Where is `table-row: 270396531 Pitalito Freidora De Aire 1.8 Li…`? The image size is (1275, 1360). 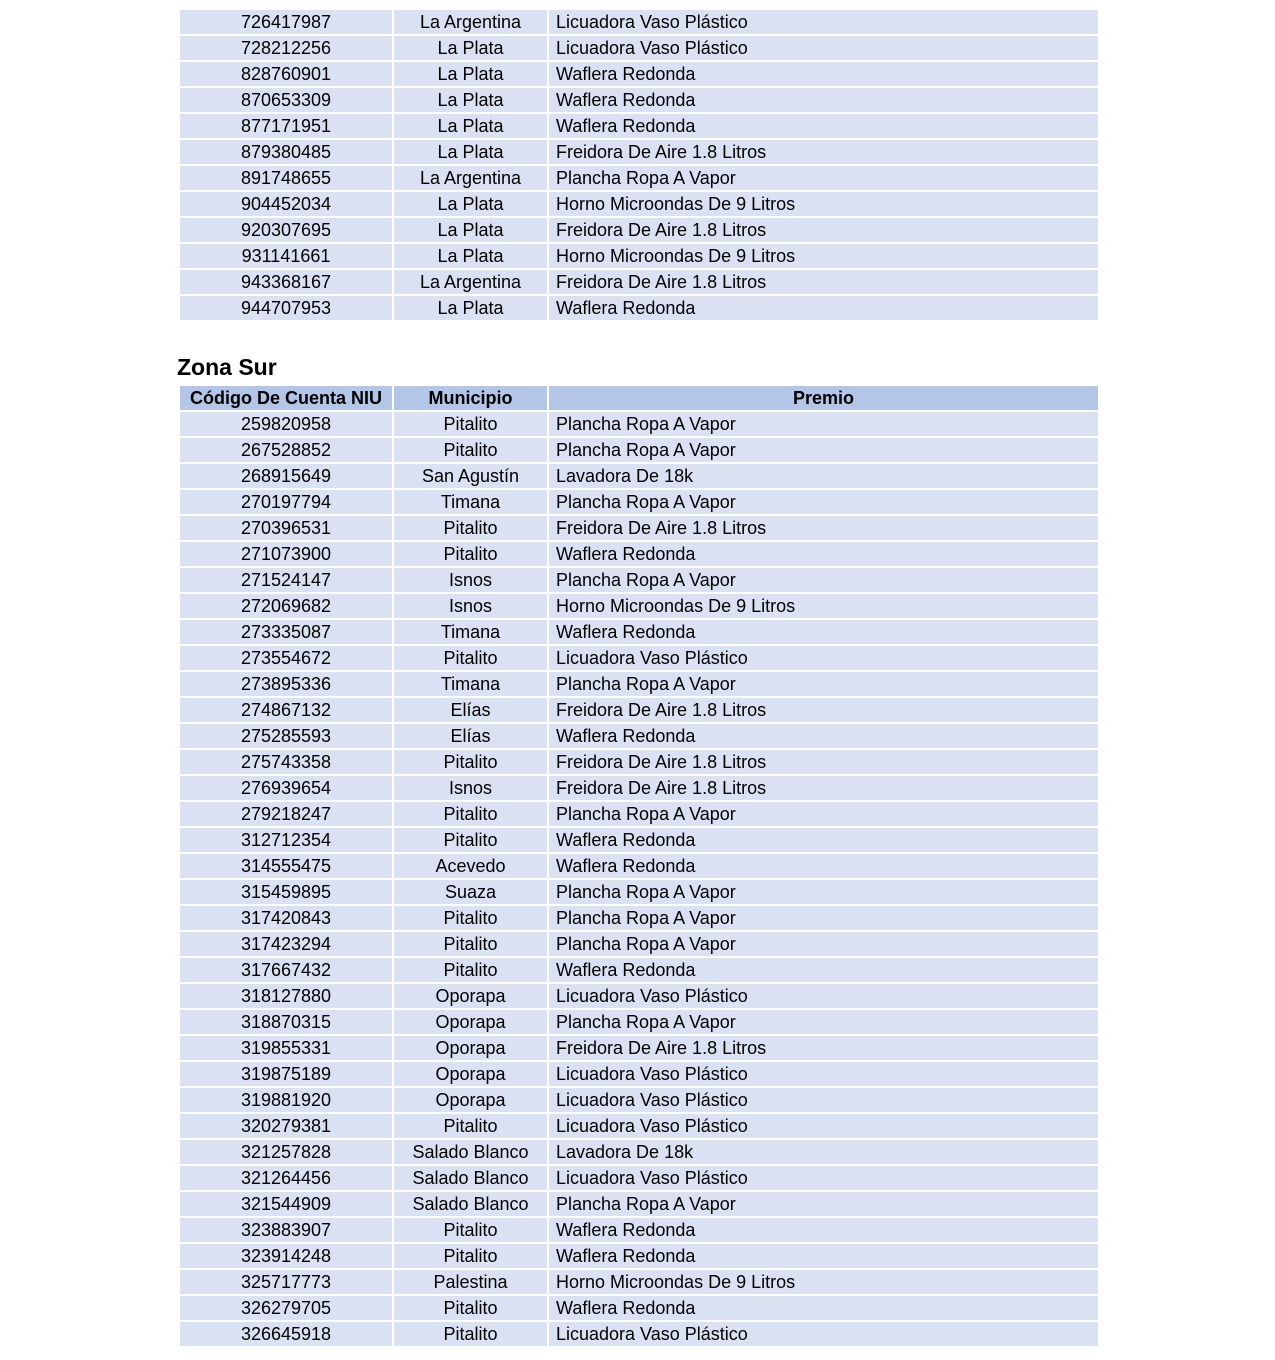
table-row: 270396531 Pitalito Freidora De Aire 1.8 Li… is located at coordinates (639, 528).